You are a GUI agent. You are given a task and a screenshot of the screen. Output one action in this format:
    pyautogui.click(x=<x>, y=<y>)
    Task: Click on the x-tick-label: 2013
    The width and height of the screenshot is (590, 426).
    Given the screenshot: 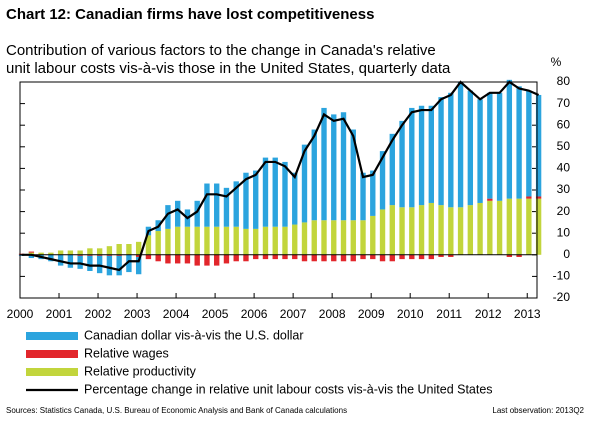 What is the action you would take?
    pyautogui.click(x=527, y=314)
    